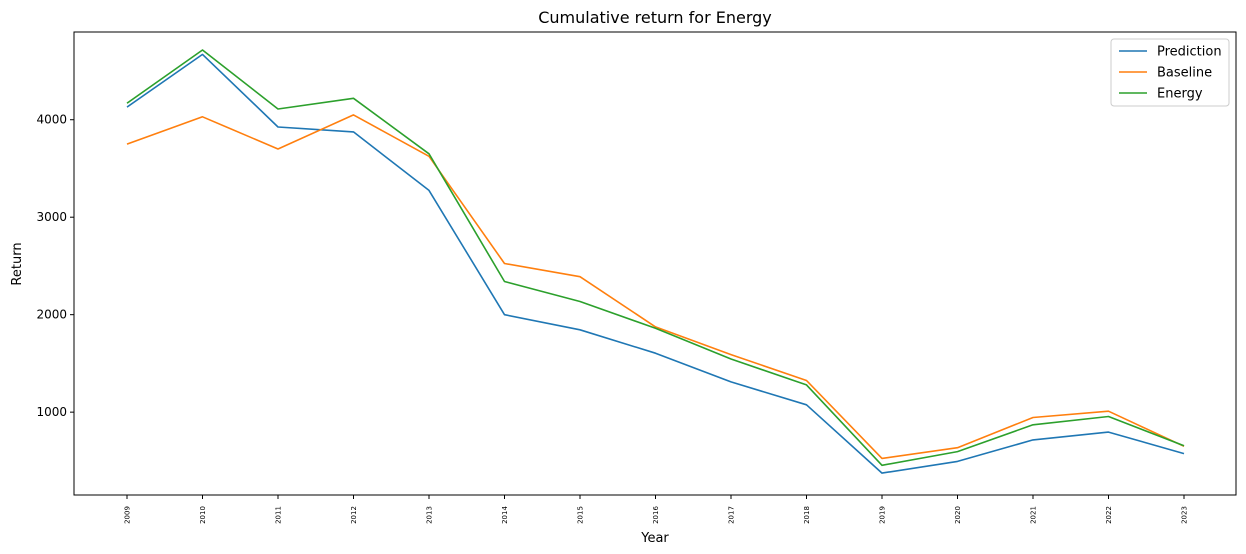  I want to click on legend: Prediction Baseline Energy, so click(1170, 72).